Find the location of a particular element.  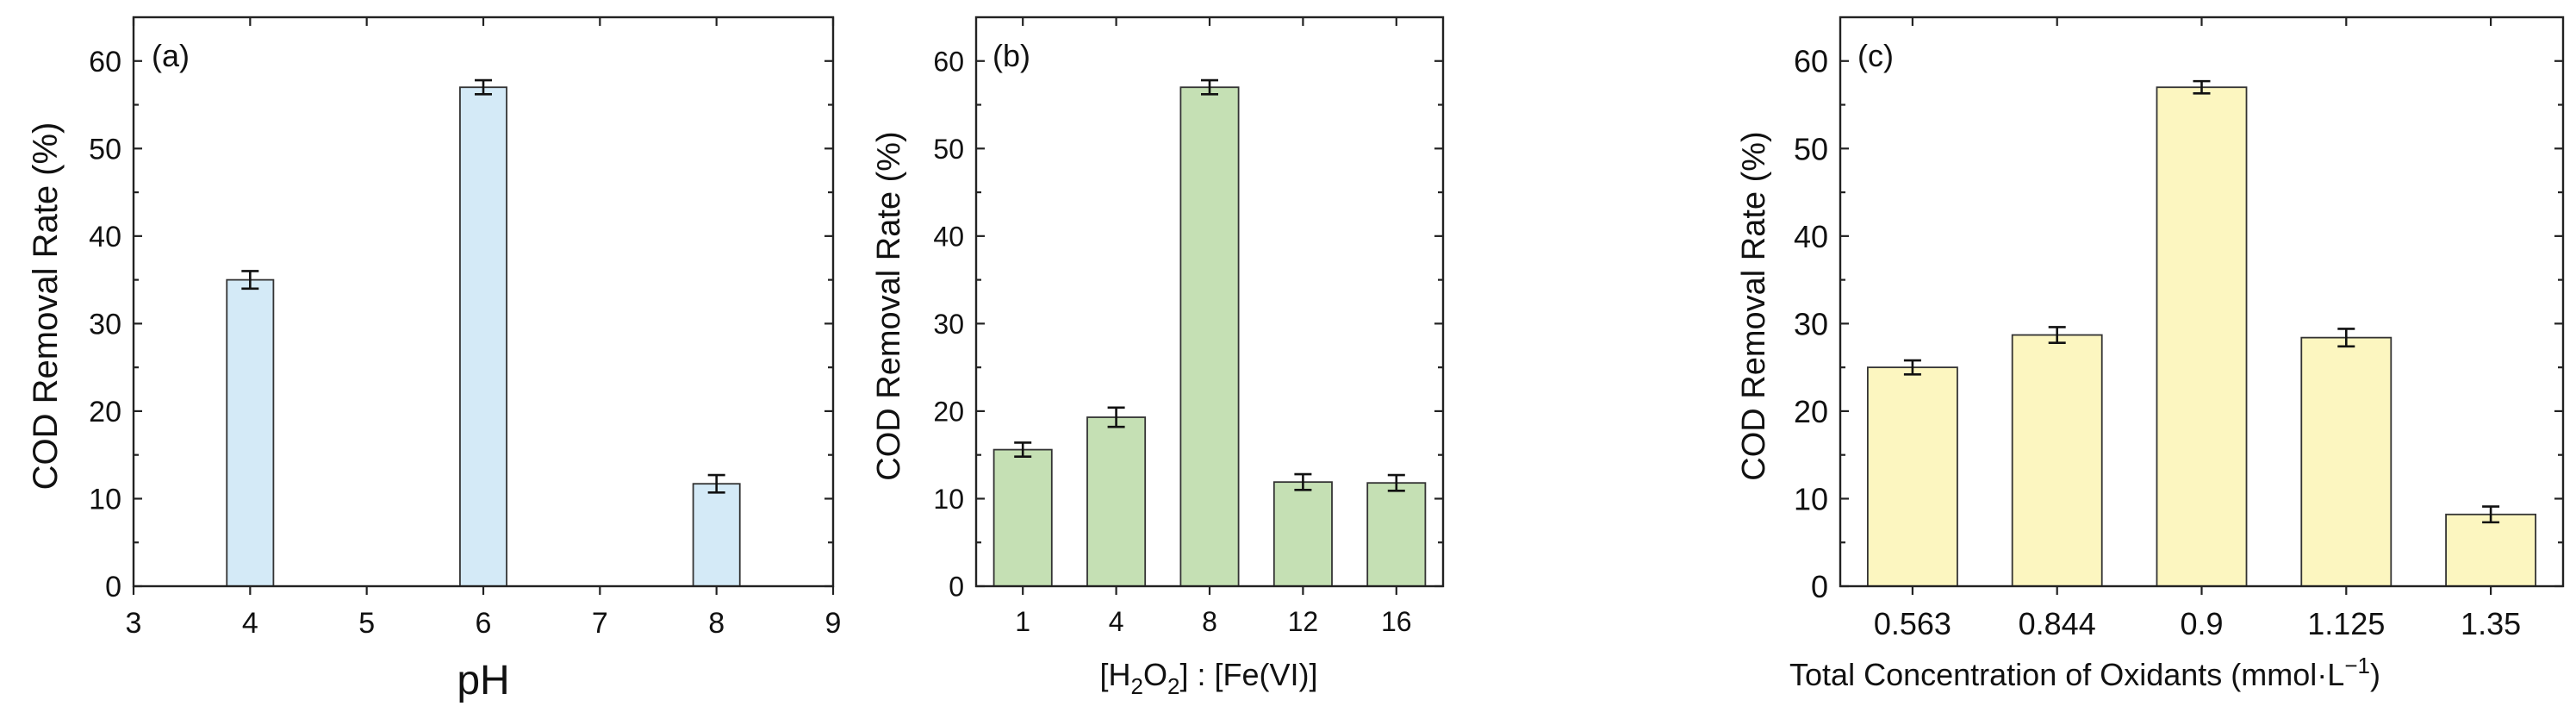

panel-a-x-tick-label-6: 8 is located at coordinates (717, 623).